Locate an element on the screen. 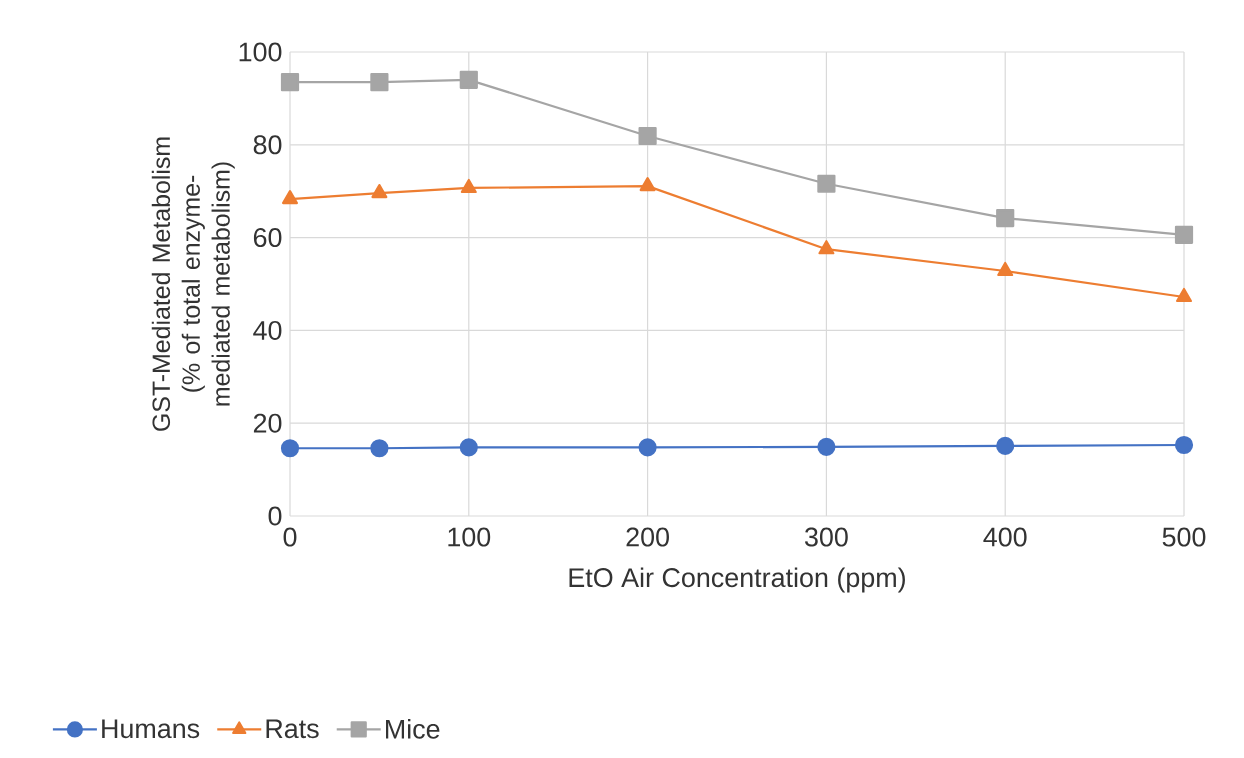 The height and width of the screenshot is (758, 1244). x-tick-label: 0 is located at coordinates (290, 537).